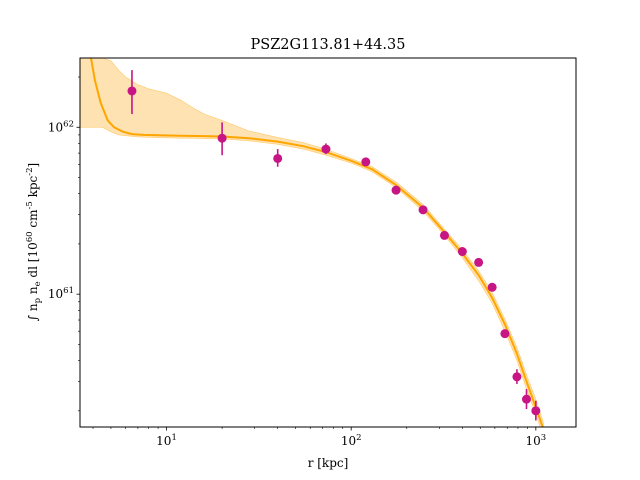  Describe the element at coordinates (328, 45) in the screenshot. I see `chart-title: PSZ2G113.81+44.35` at that location.